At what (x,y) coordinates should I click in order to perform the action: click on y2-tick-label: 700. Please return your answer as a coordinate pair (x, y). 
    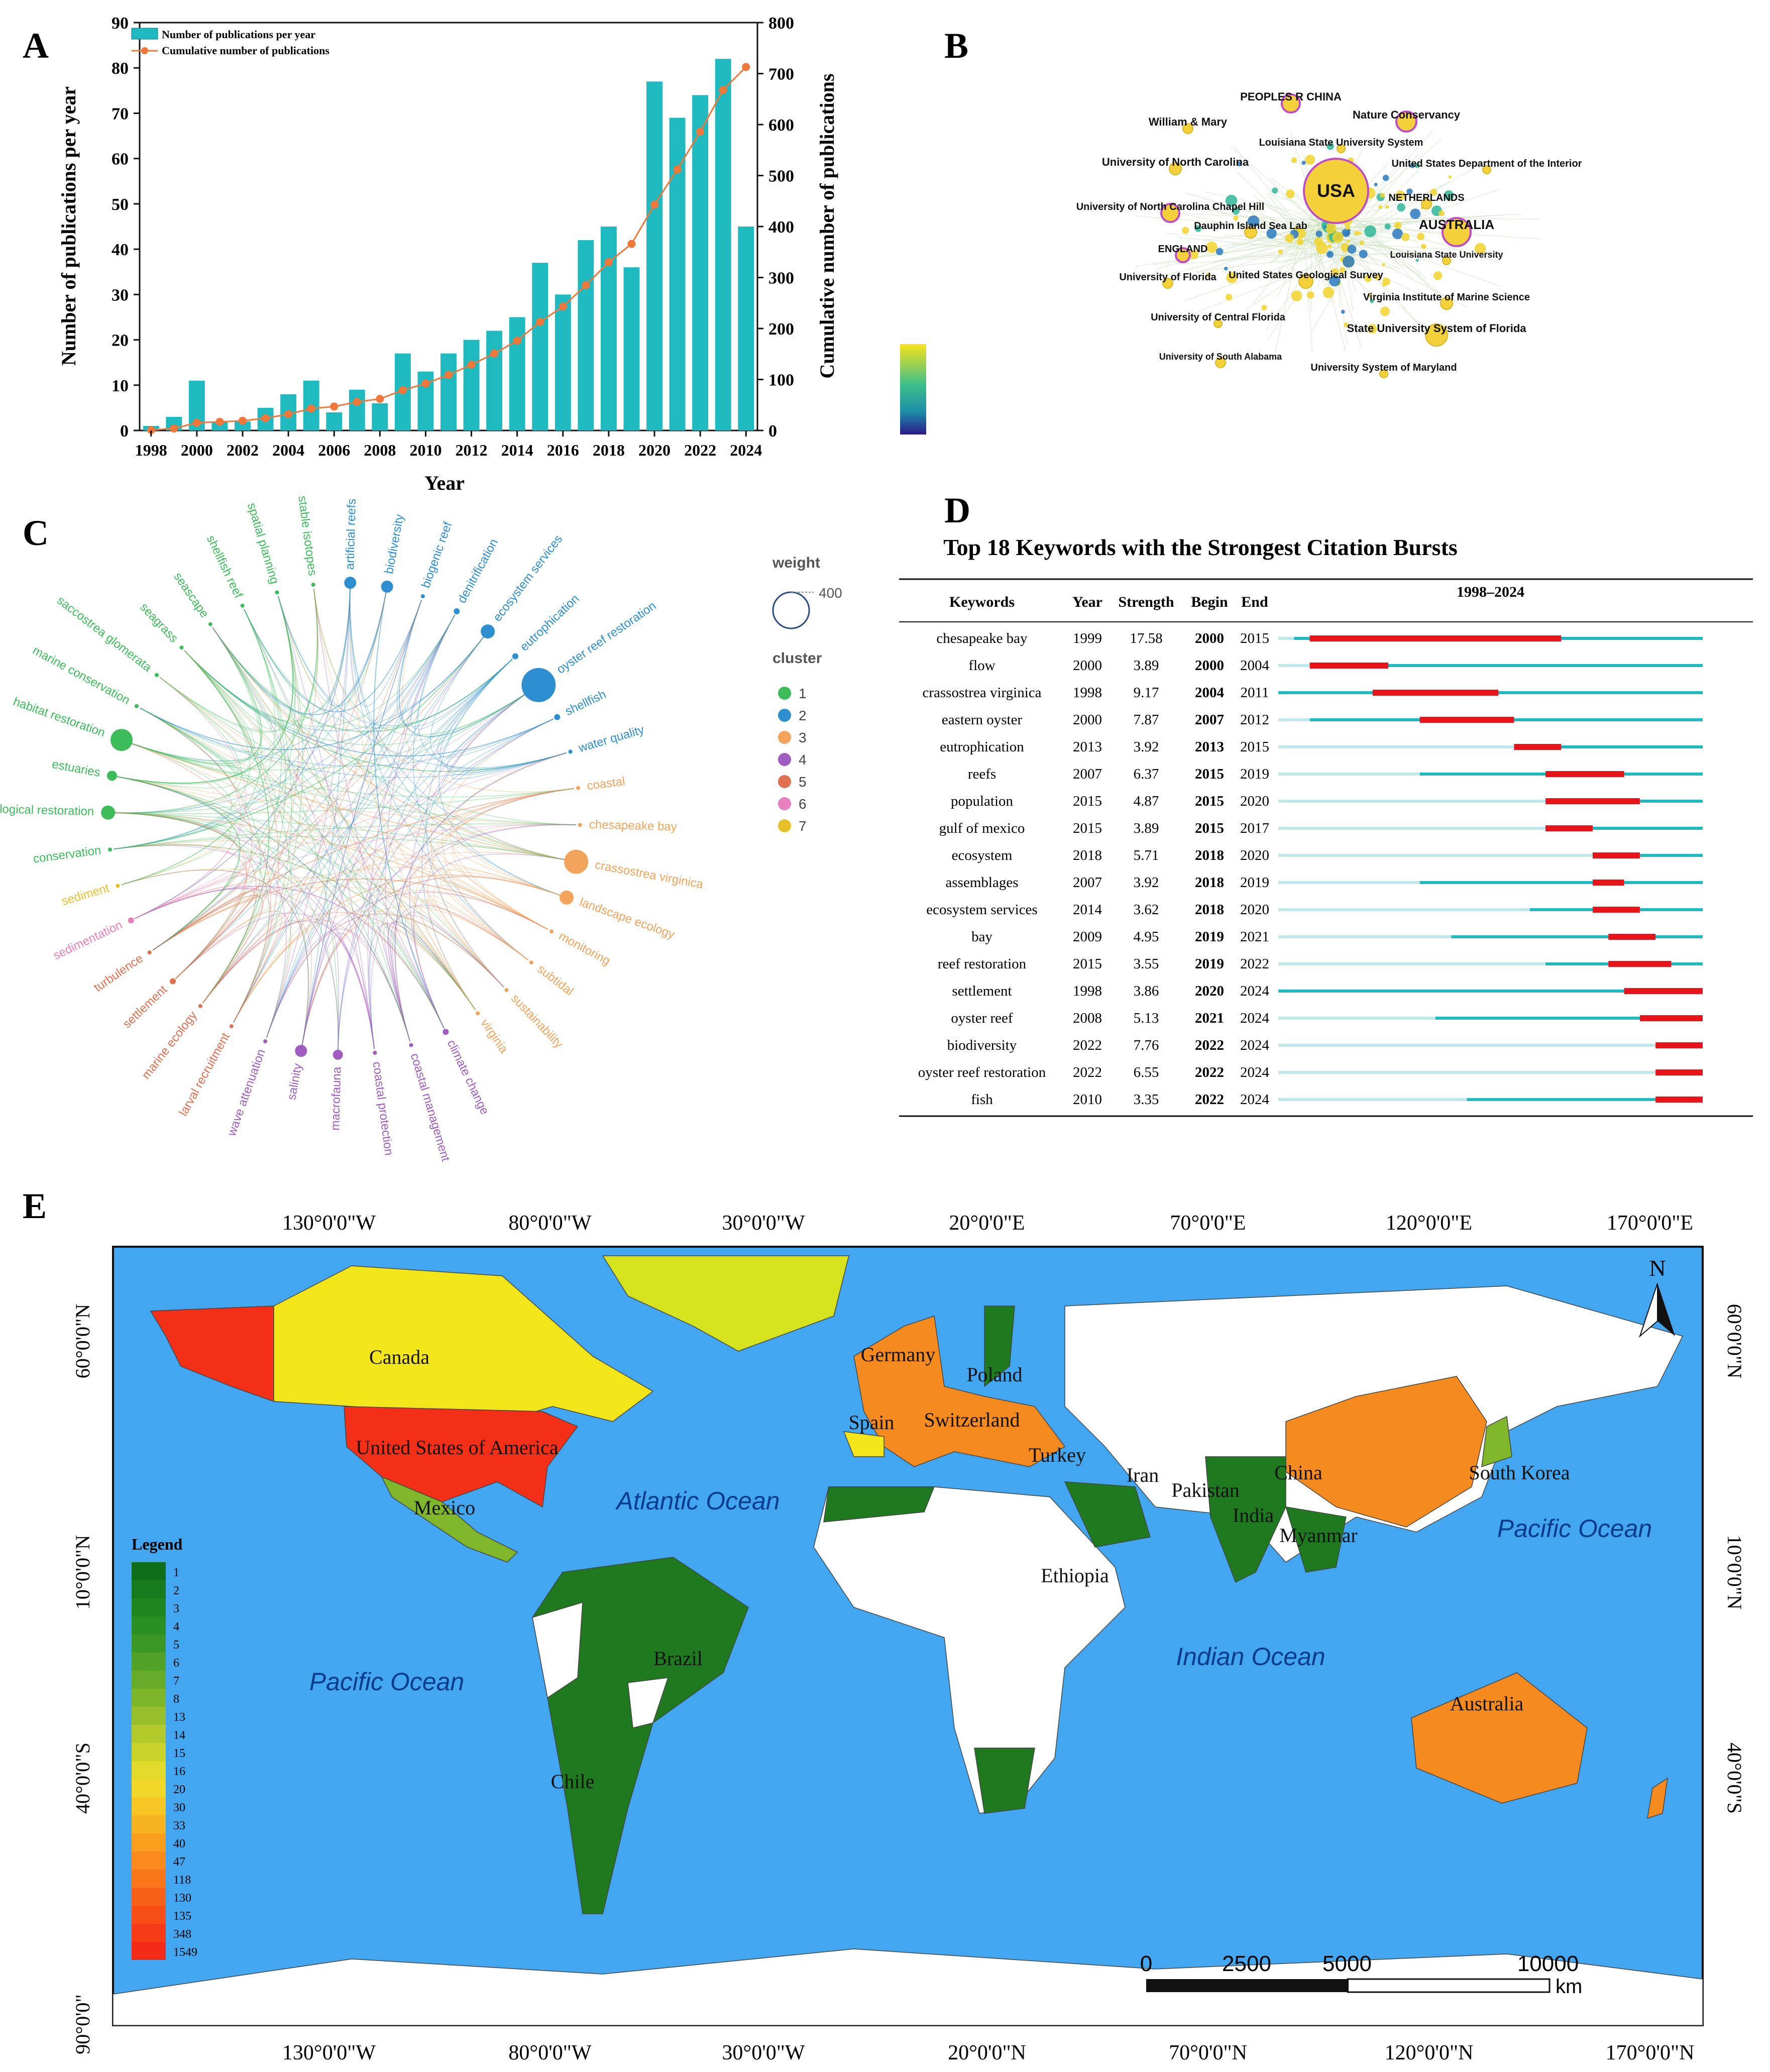
    Looking at the image, I should click on (781, 74).